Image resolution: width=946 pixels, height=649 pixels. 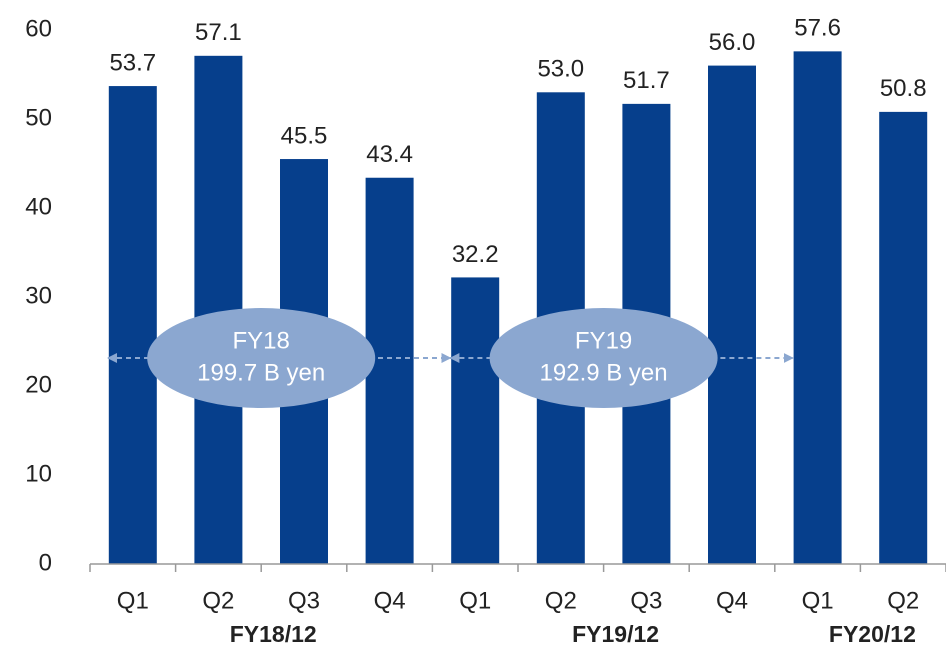 What do you see at coordinates (389, 154) in the screenshot?
I see `value-label: 43.4` at bounding box center [389, 154].